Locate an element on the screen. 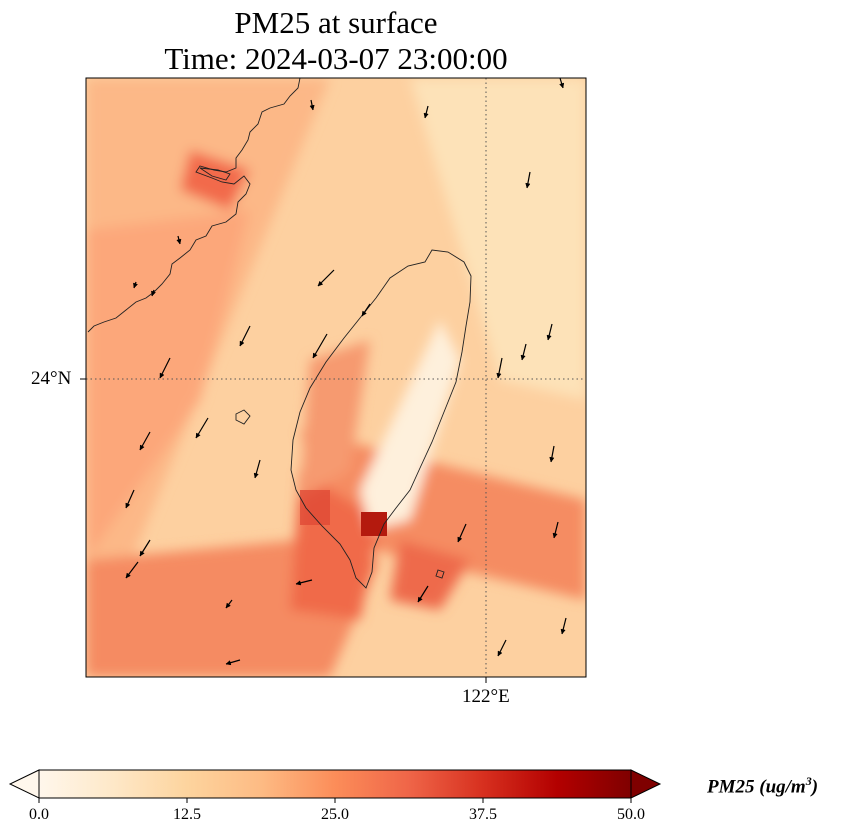 Image resolution: width=843 pixels, height=836 pixels. lat-tick-label: 24°N is located at coordinates (51, 378).